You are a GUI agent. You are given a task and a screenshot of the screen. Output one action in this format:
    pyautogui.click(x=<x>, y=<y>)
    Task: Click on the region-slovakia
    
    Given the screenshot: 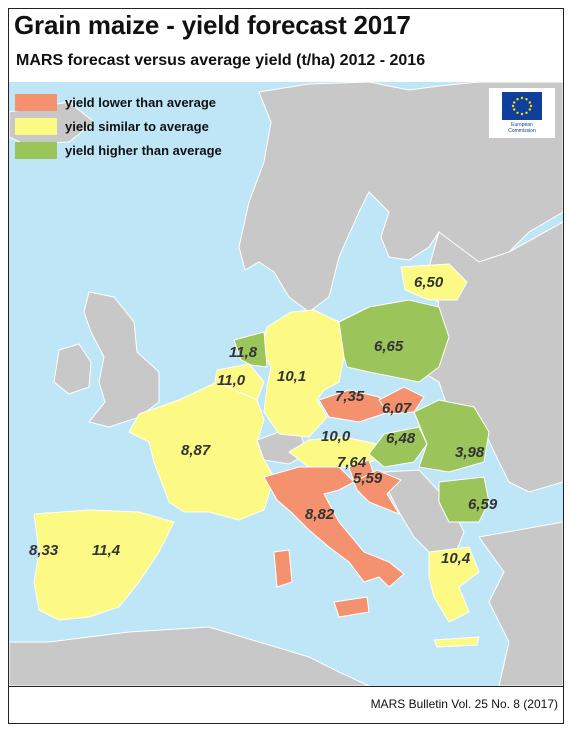 What is the action you would take?
    pyautogui.click(x=401, y=400)
    